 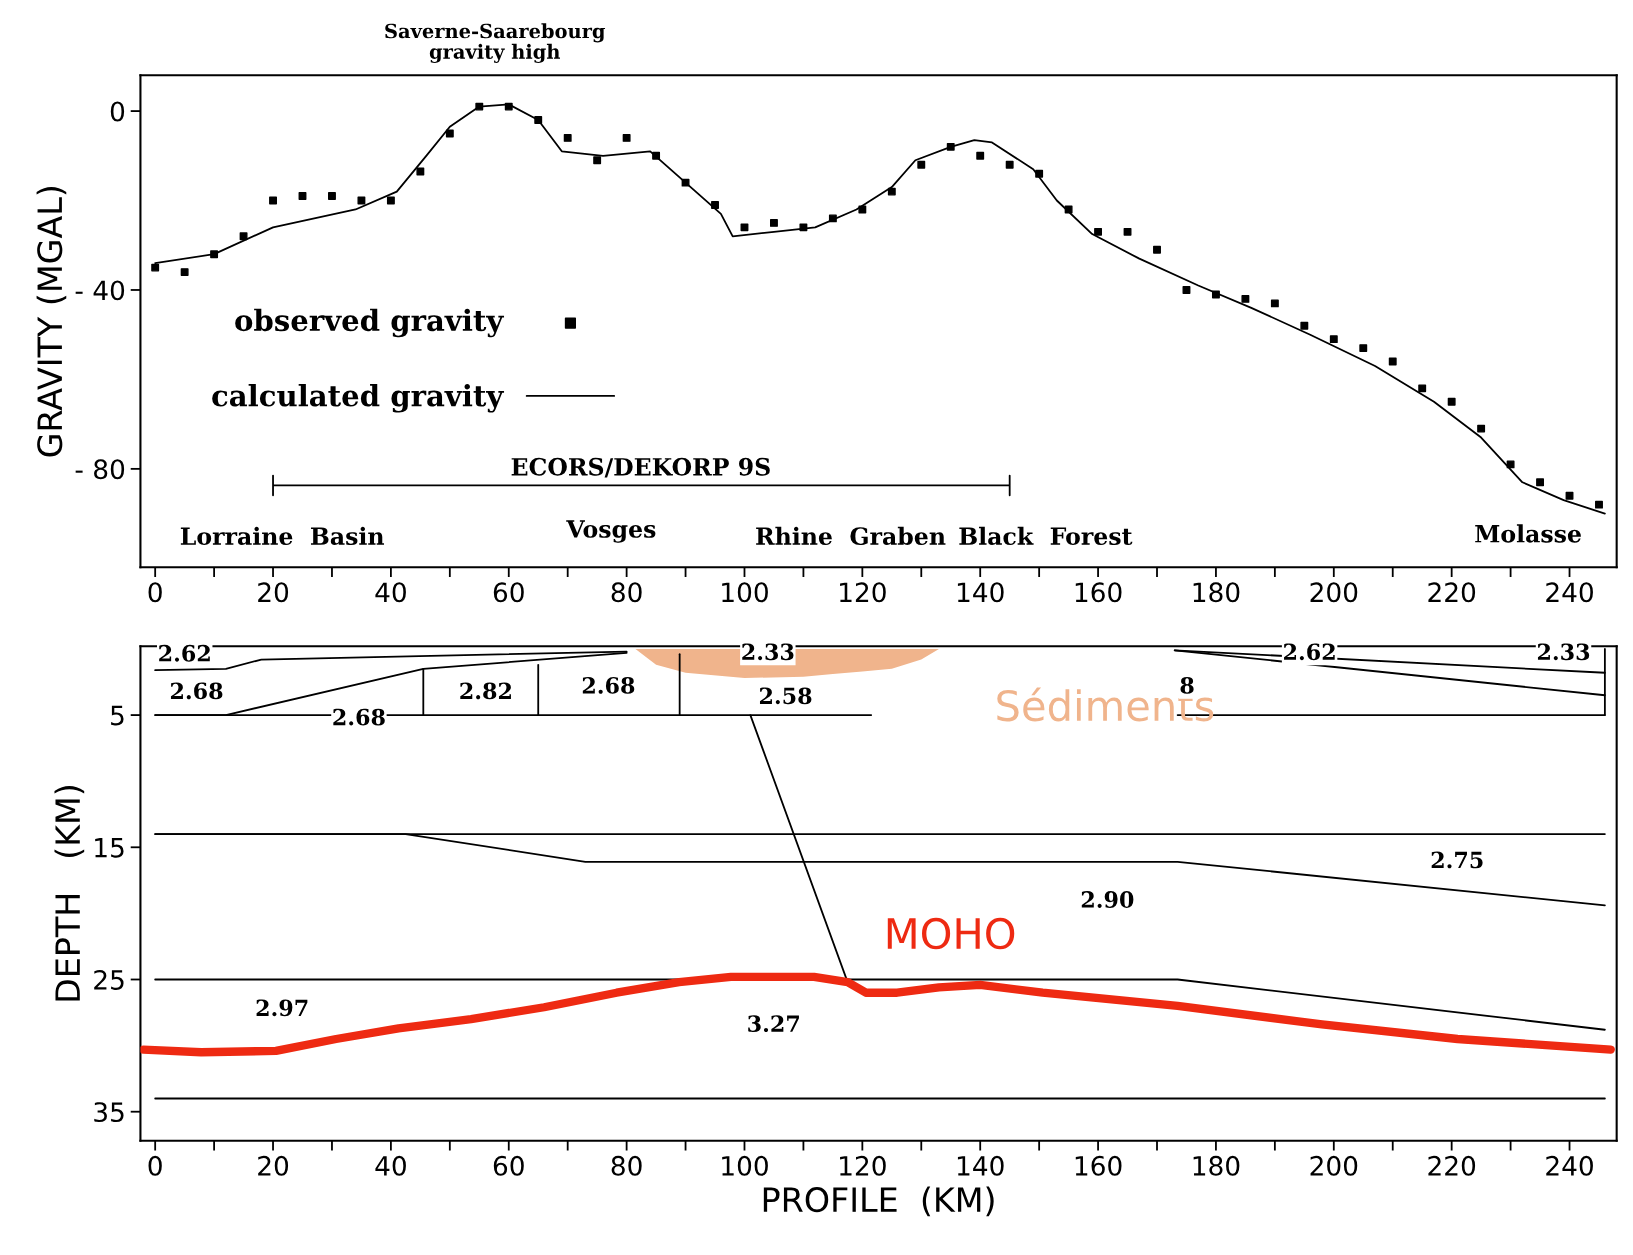 What do you see at coordinates (773, 1024) in the screenshot?
I see `annotation: 3.27` at bounding box center [773, 1024].